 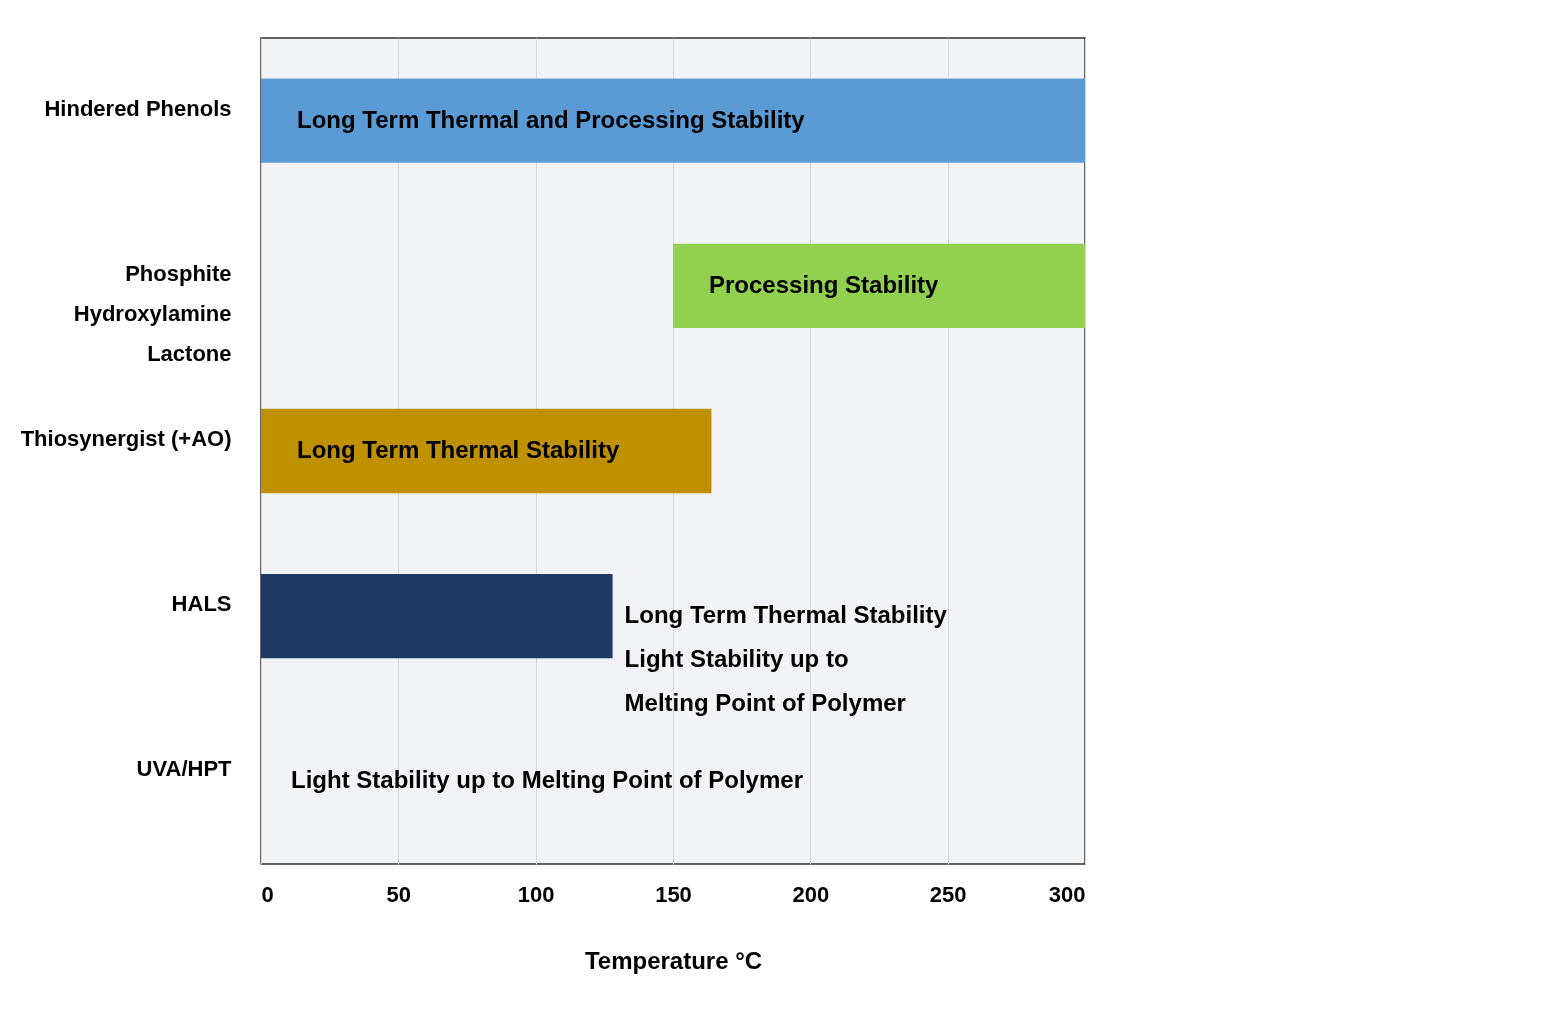 What do you see at coordinates (152, 313) in the screenshot?
I see `y-tick-label: Phosphite Hydroxylamine Lactone` at bounding box center [152, 313].